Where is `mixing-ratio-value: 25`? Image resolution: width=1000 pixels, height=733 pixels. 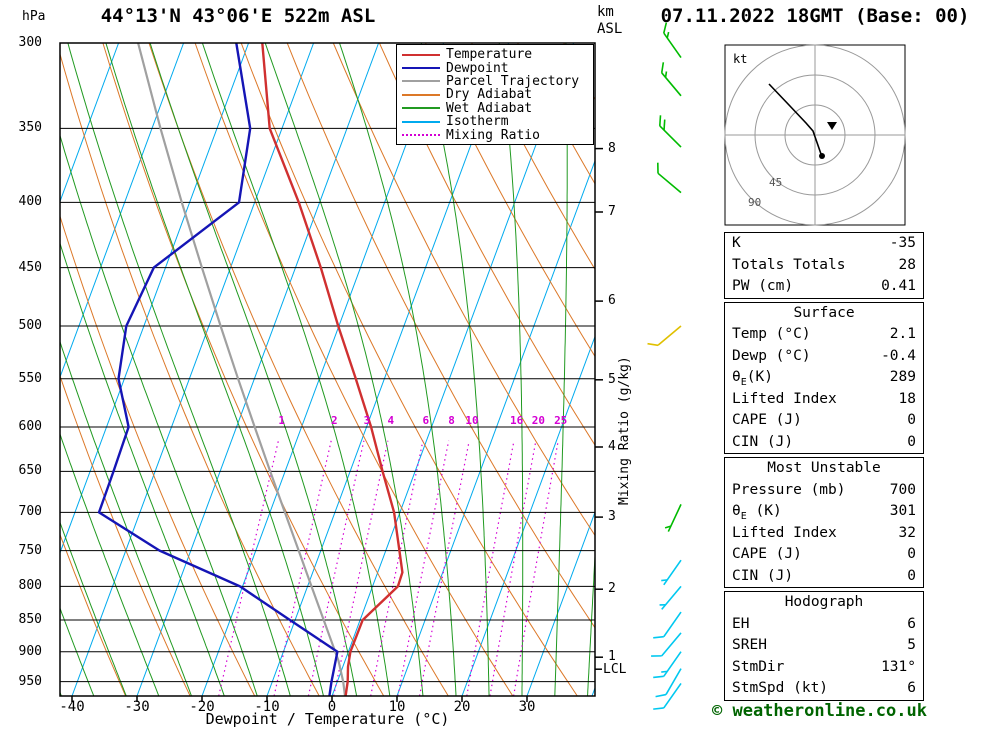
mixing-ratio-value: 25 is located at coordinates (560, 420).